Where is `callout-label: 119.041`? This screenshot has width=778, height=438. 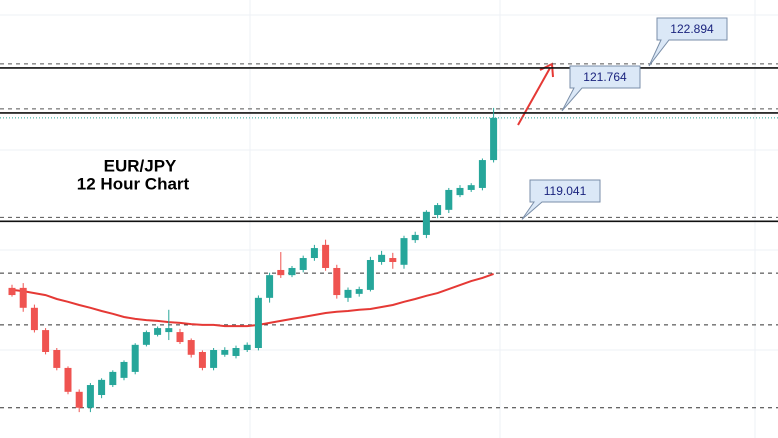 callout-label: 119.041 is located at coordinates (565, 191).